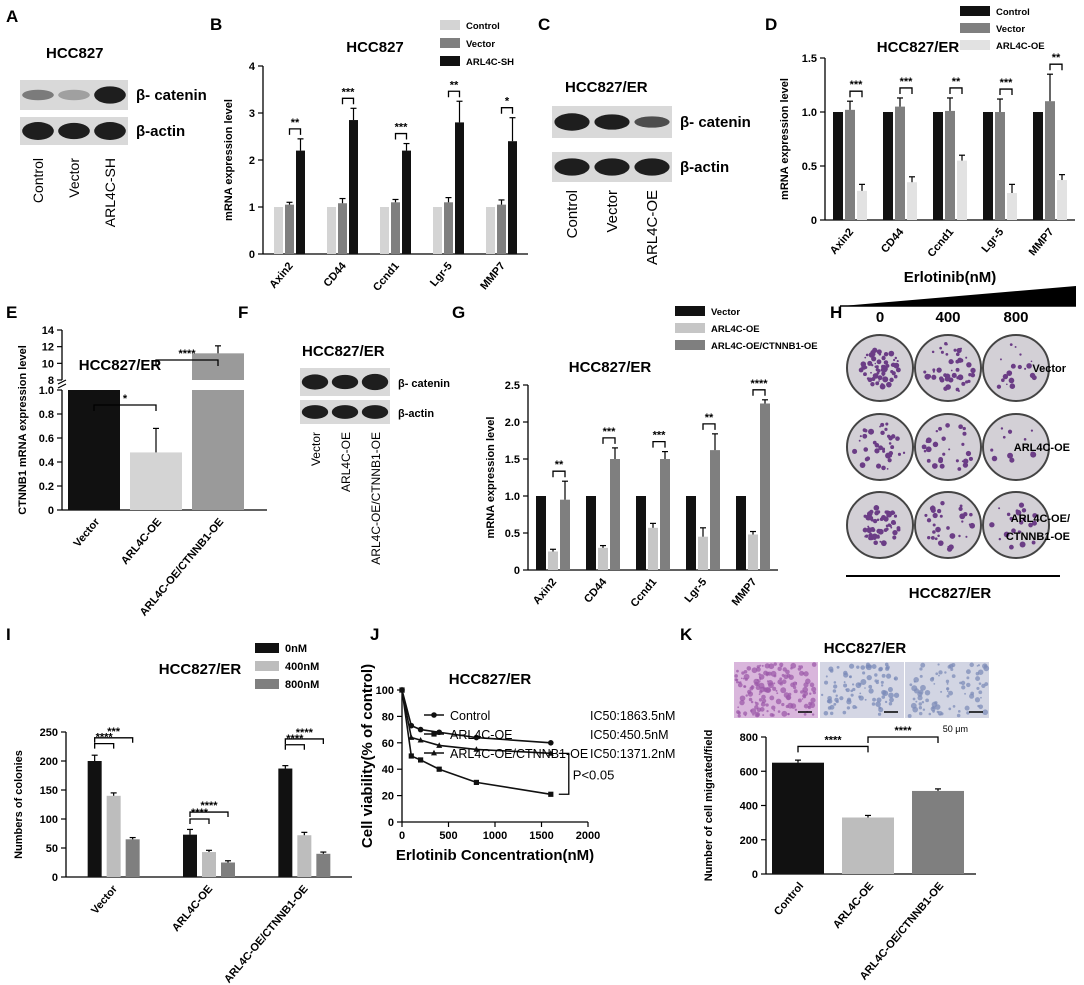  I want to click on y-tick-label: 2.0, so click(512, 423).